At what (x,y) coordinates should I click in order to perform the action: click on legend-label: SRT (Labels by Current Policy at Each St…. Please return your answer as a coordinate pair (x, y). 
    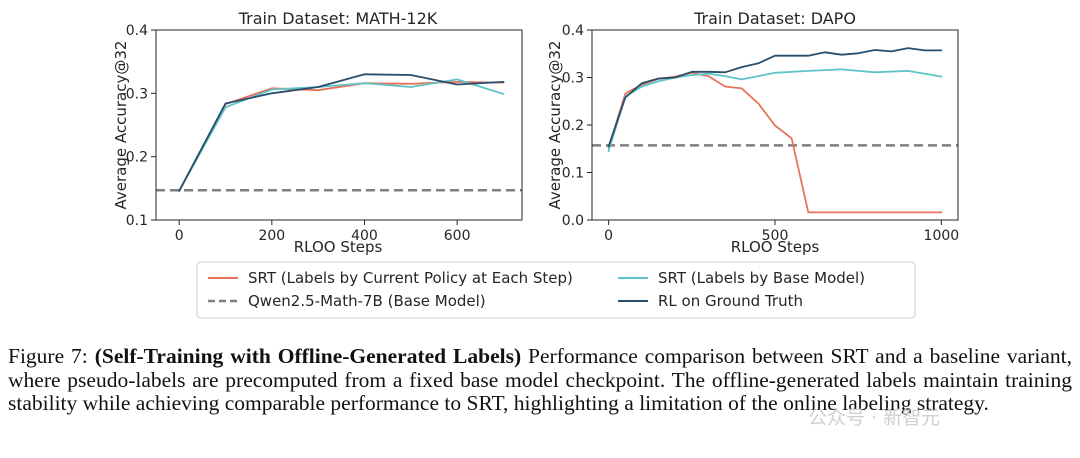
    Looking at the image, I should click on (410, 278).